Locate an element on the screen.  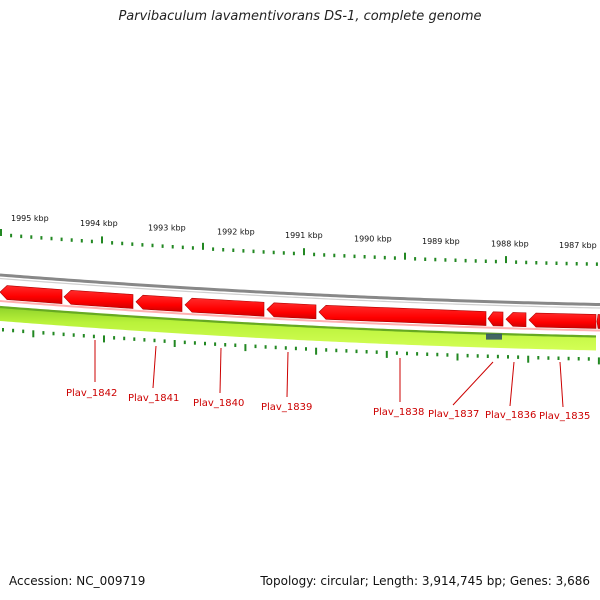
kbp-label: 1994 kbp is located at coordinates (99, 223).